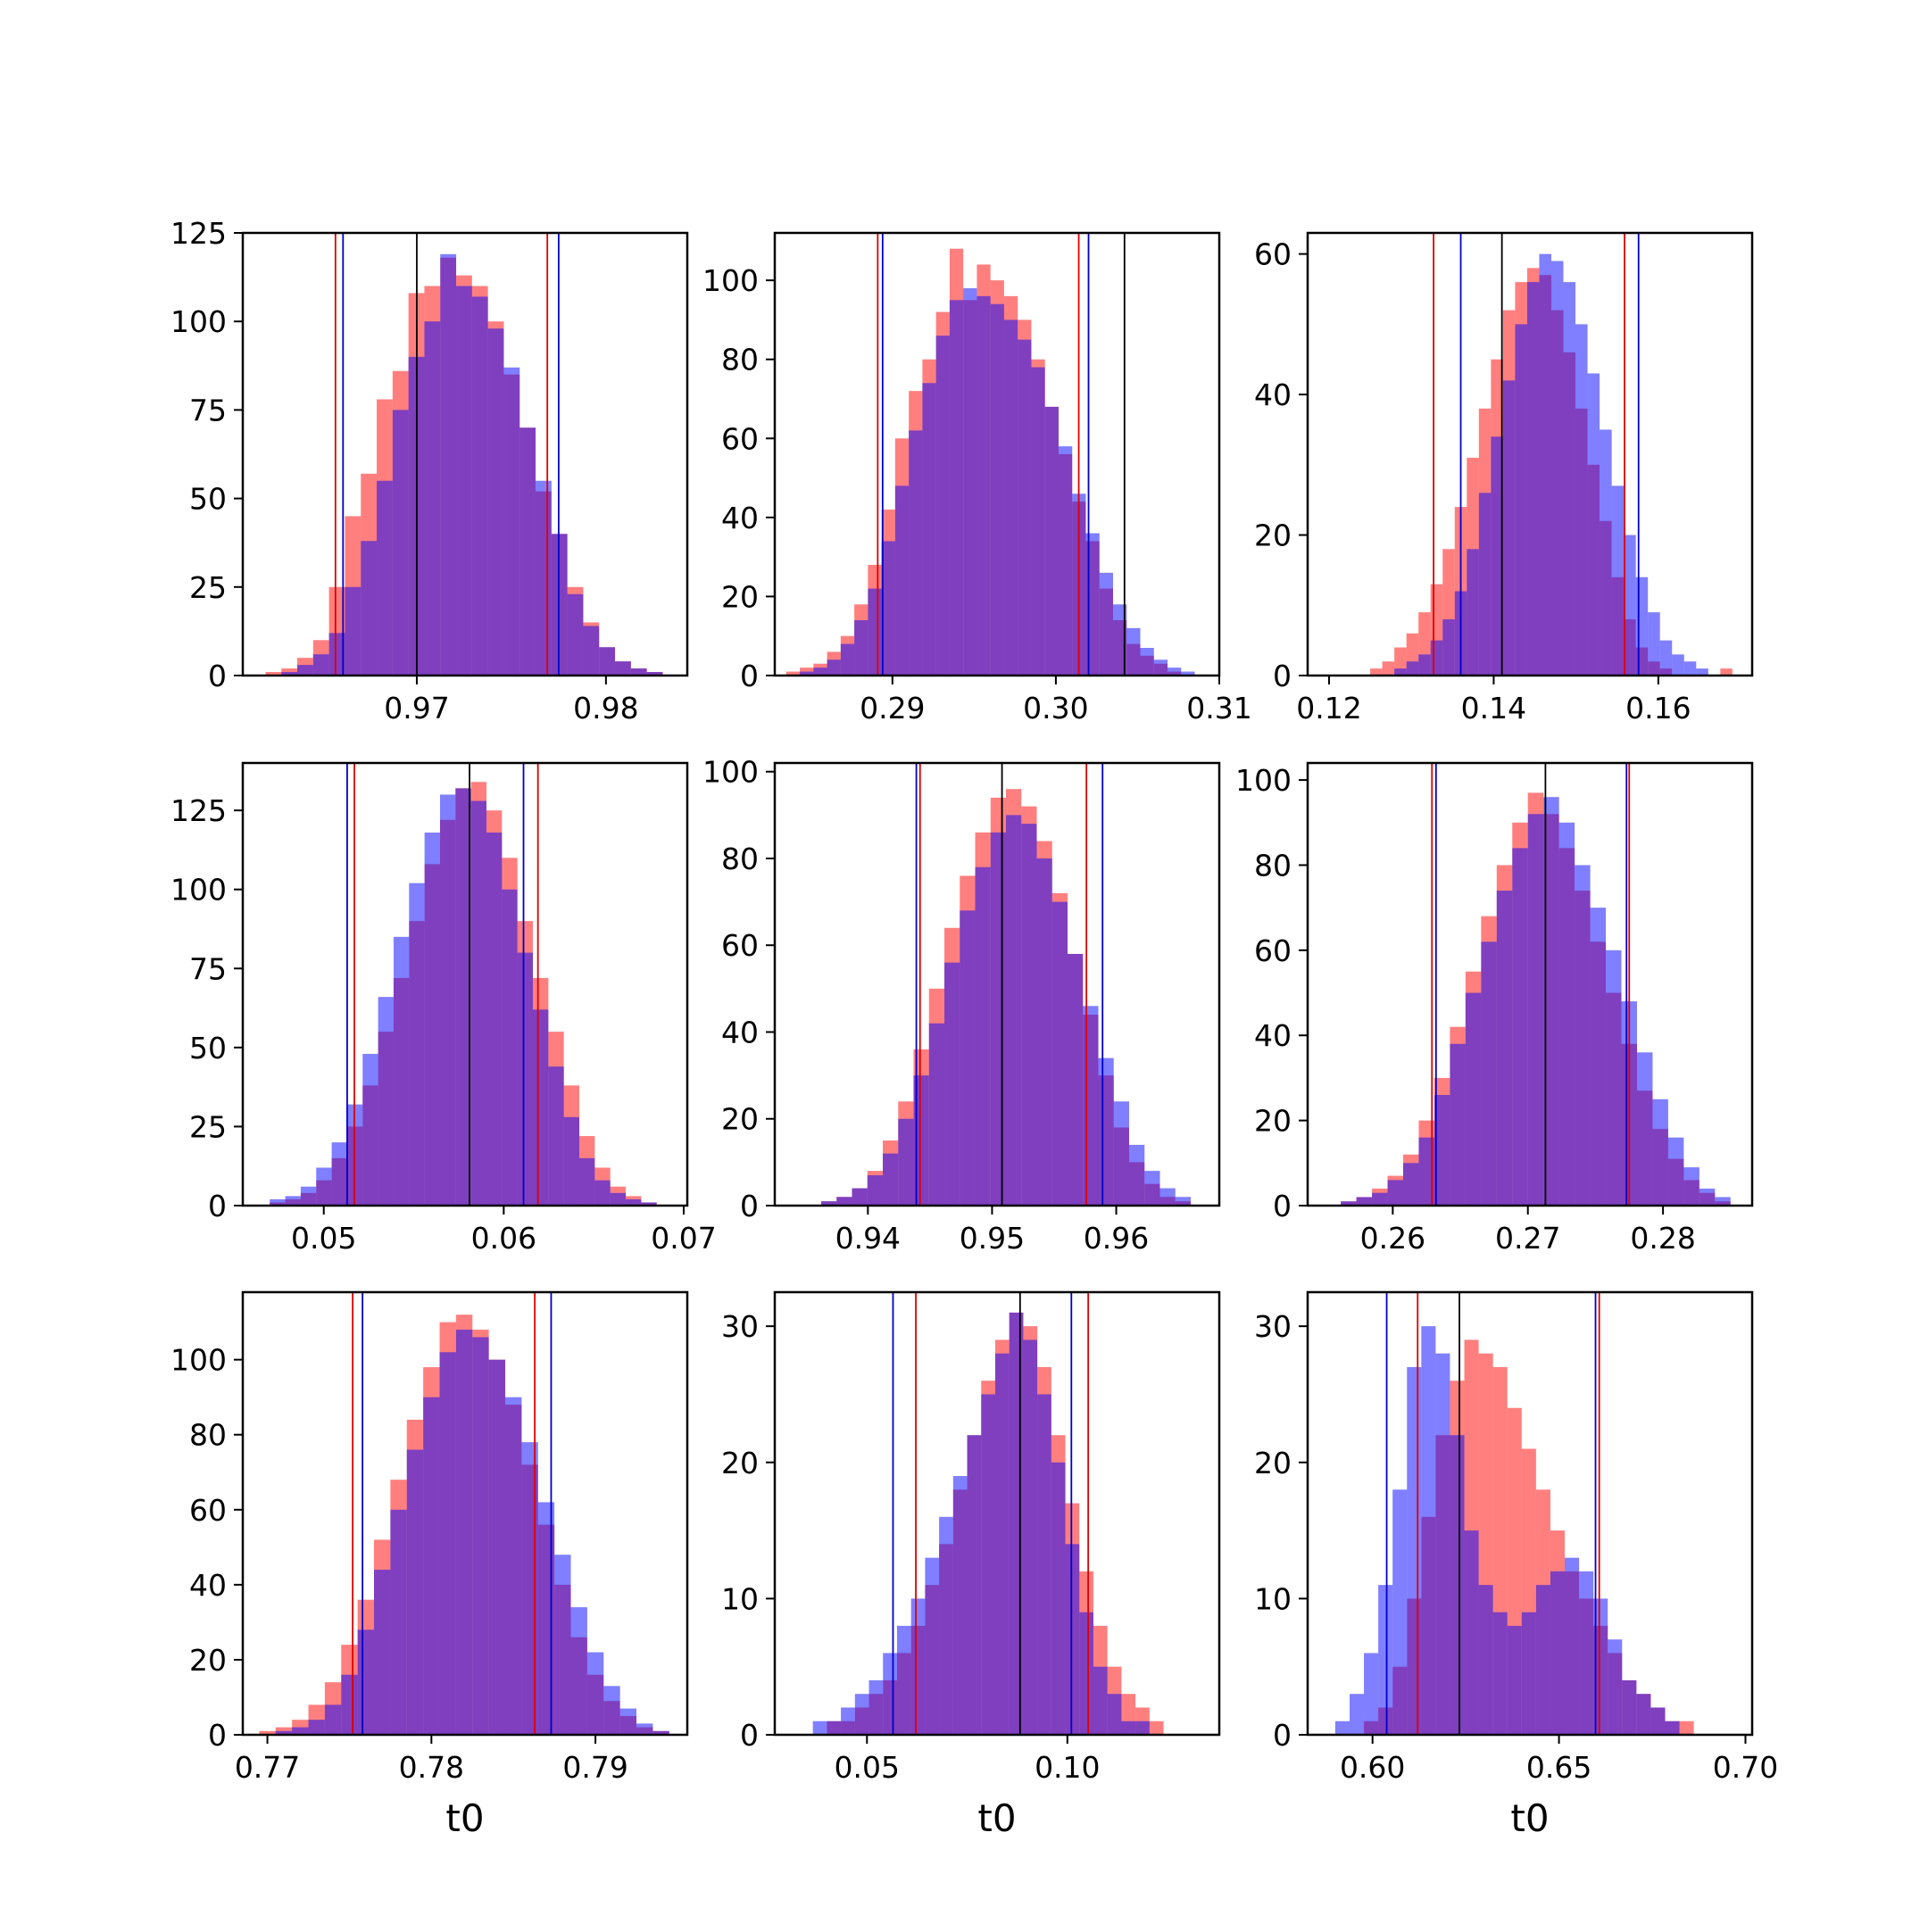  What do you see at coordinates (1116, 1238) in the screenshot?
I see `x-tick-label: 0.96` at bounding box center [1116, 1238].